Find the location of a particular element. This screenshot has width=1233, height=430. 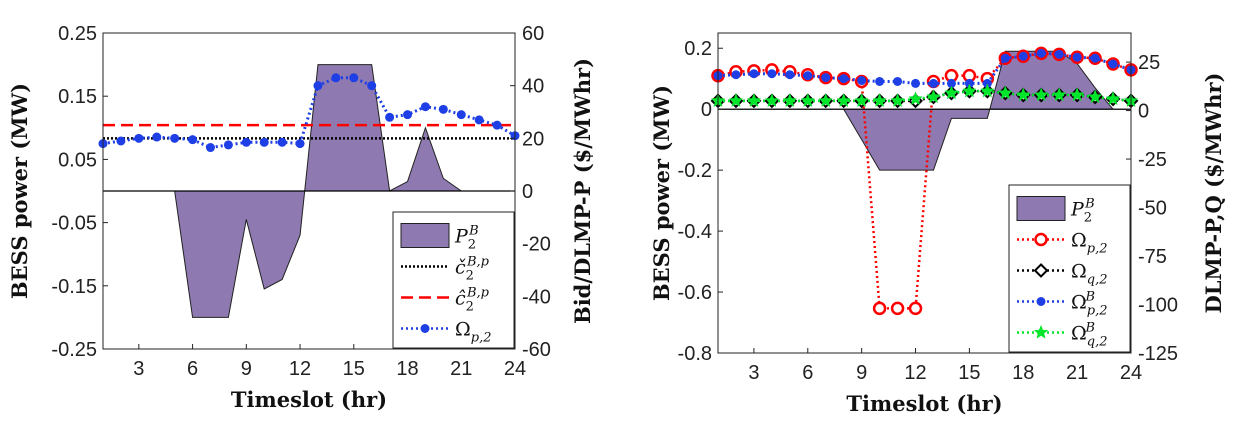

chart-right-area-layer is located at coordinates (924, 110).